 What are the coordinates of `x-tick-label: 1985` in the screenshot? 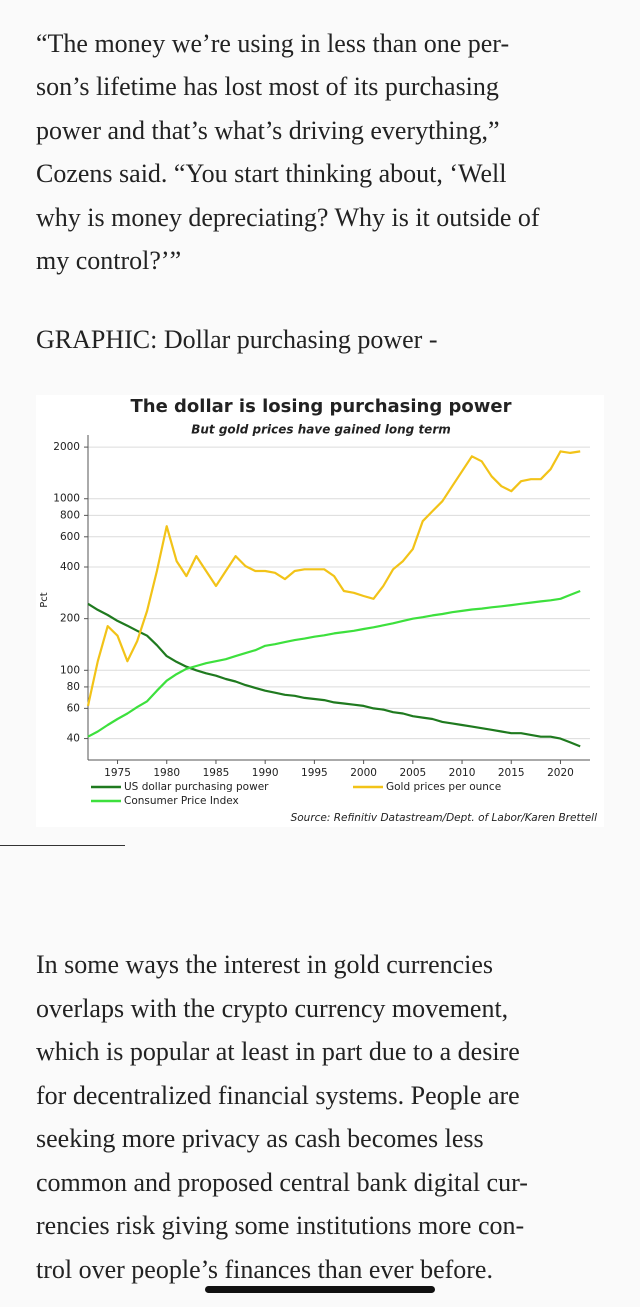 It's located at (216, 773).